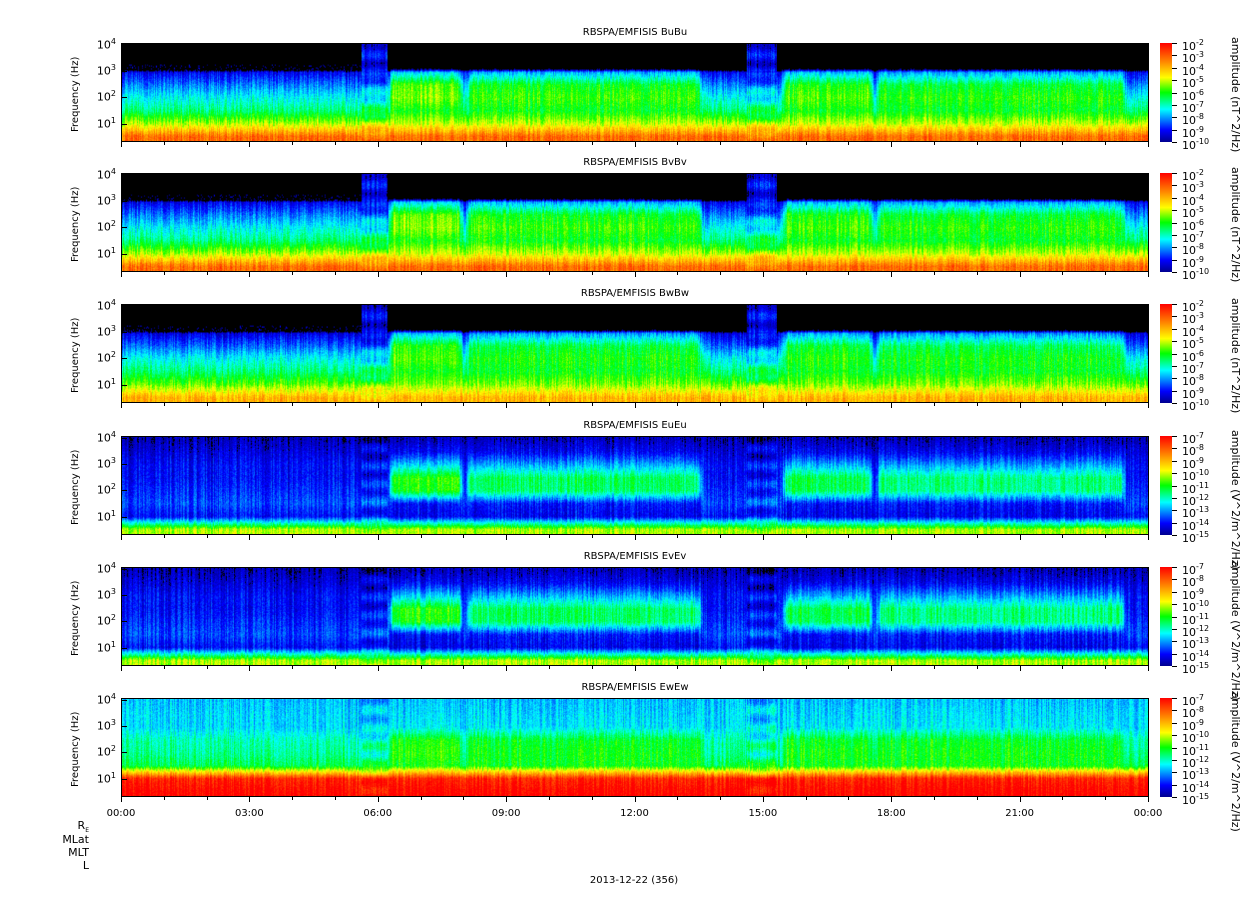 This screenshot has height=899, width=1248. Describe the element at coordinates (1195, 798) in the screenshot. I see `colorbar-tick-label: 10⁻¹⁵` at that location.